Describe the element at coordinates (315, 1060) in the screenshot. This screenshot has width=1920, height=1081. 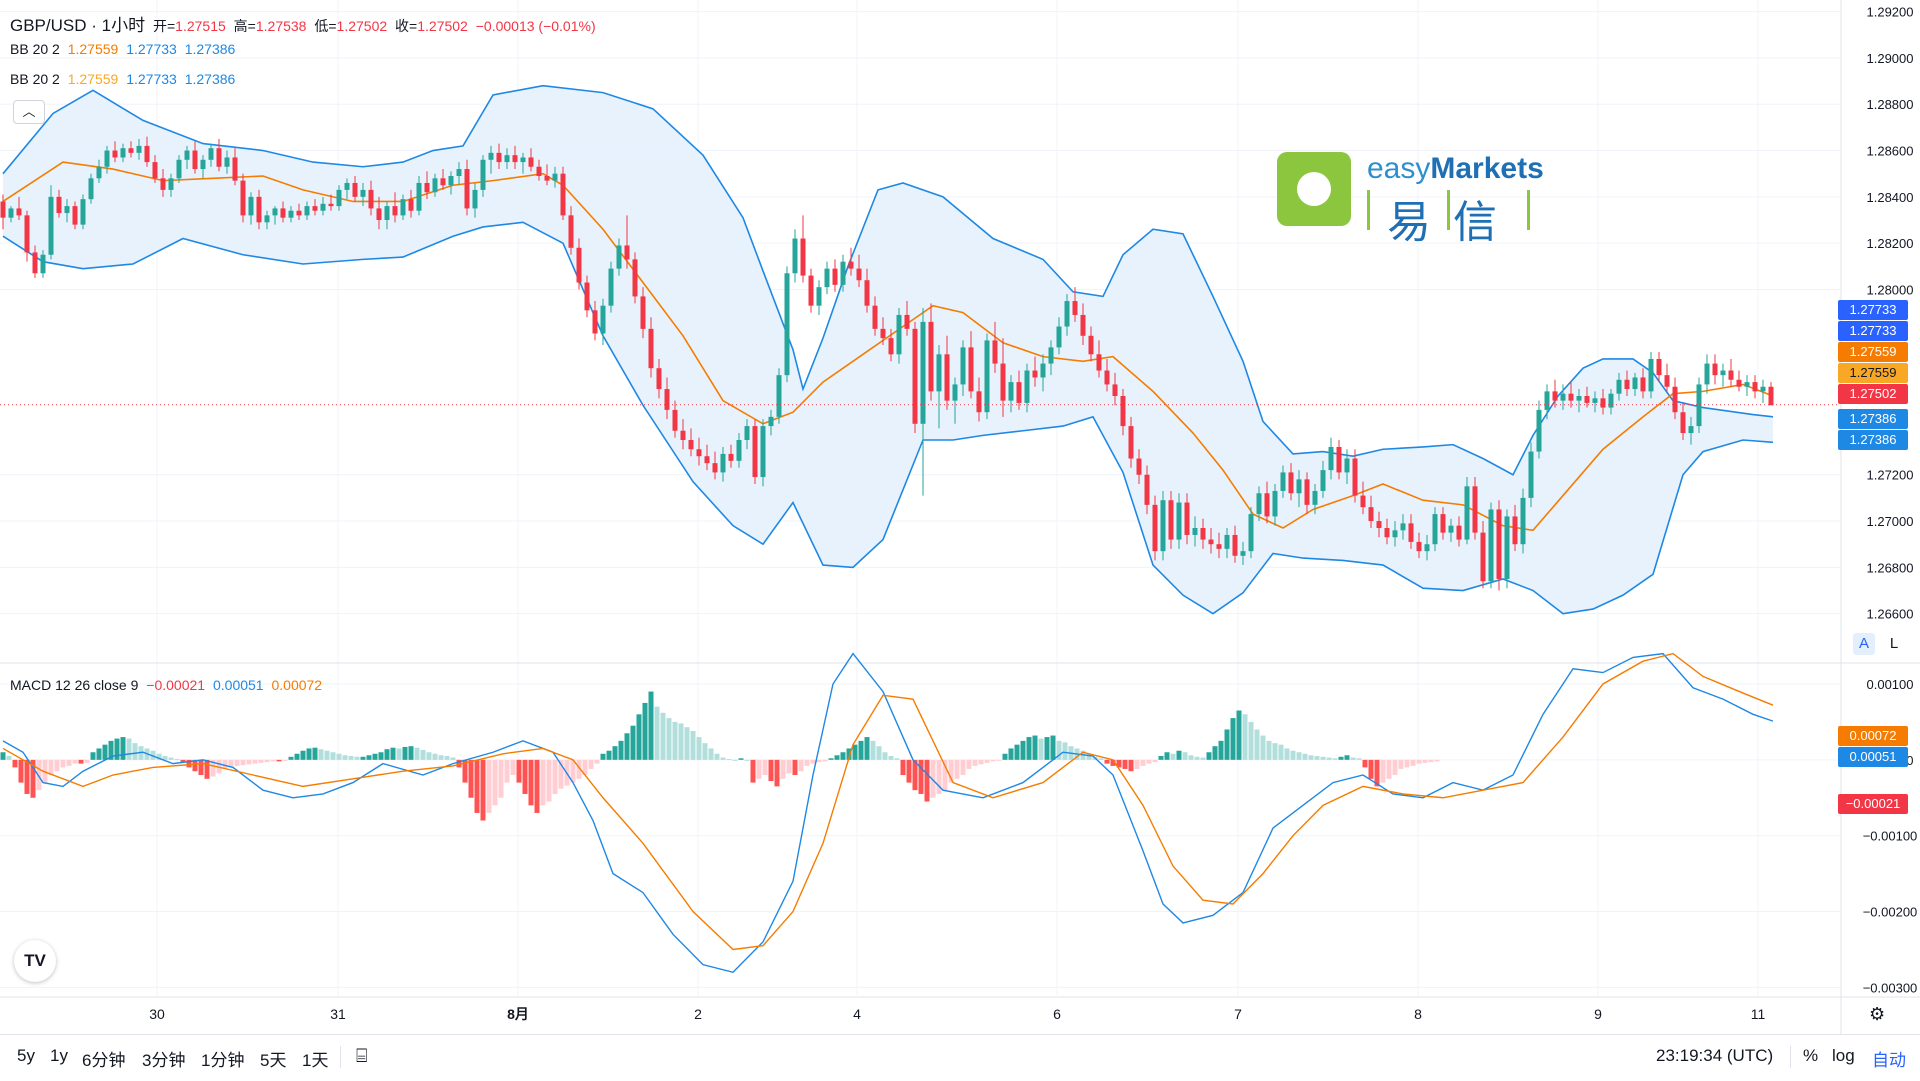
I see `range-1d-button: 1天` at that location.